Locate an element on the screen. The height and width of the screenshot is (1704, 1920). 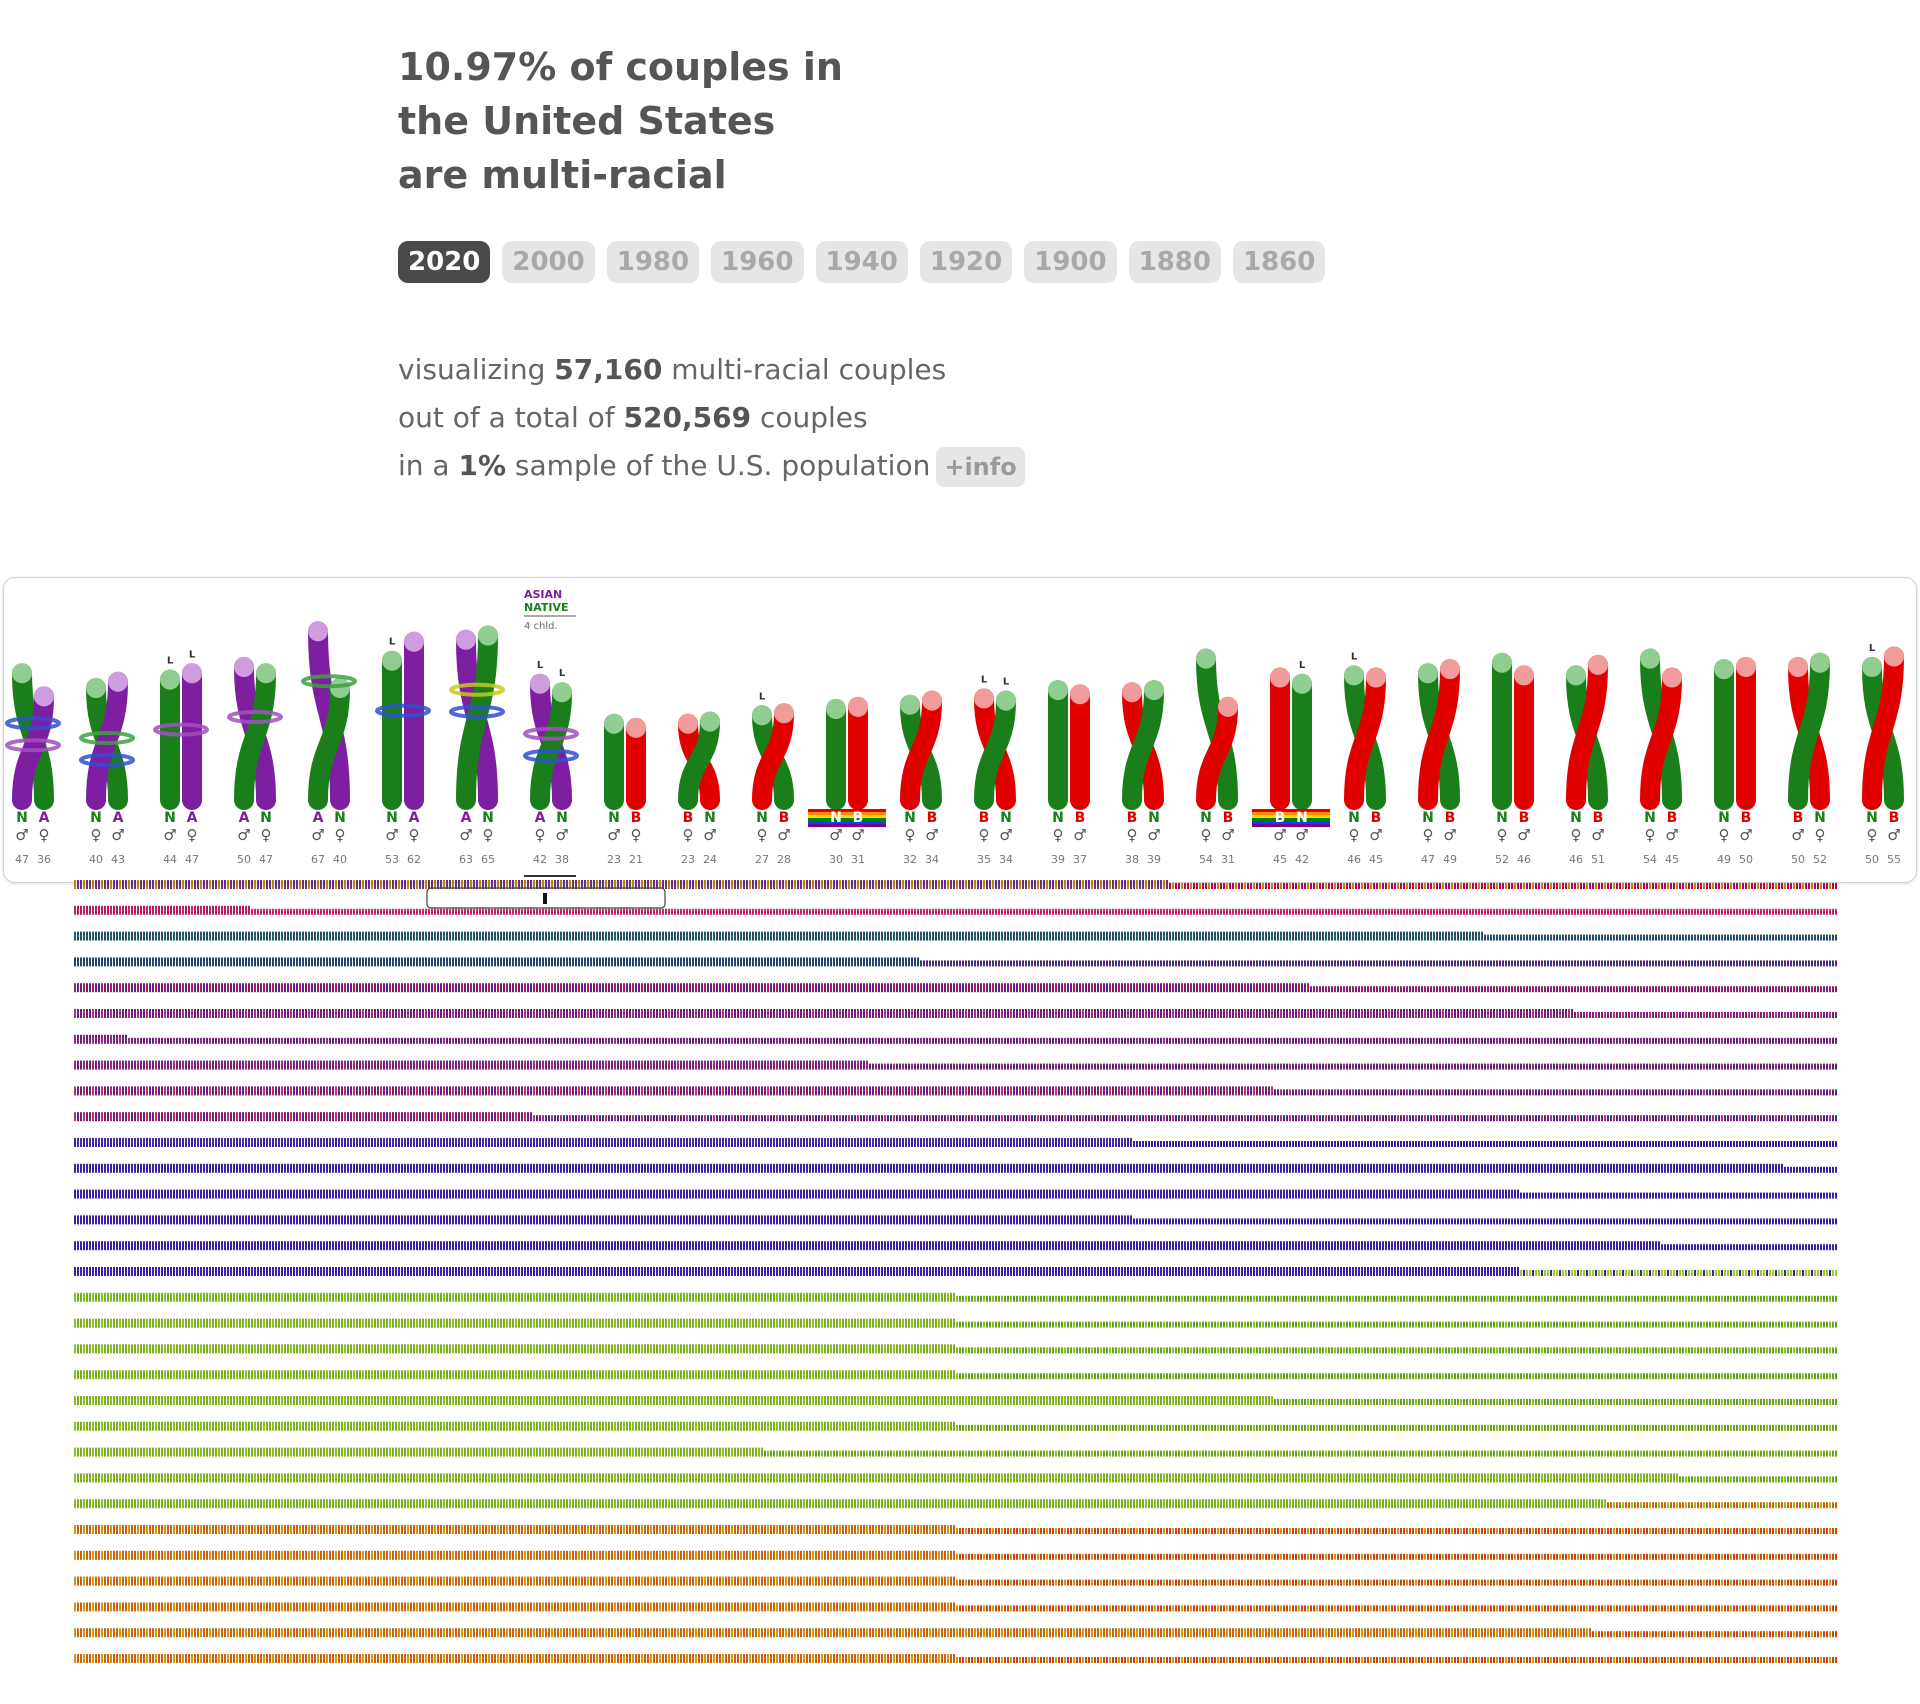
year-button-1960: 1960 is located at coordinates (757, 262).